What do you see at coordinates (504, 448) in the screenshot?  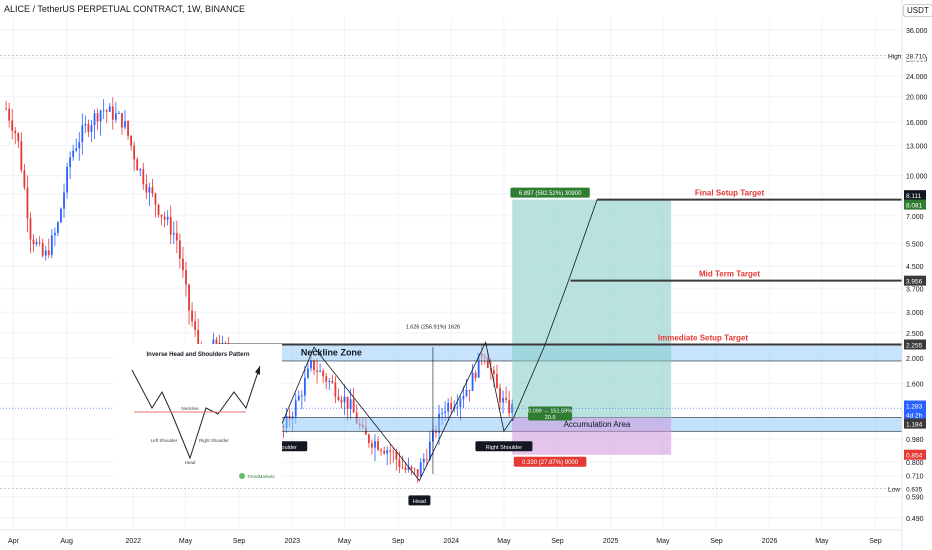 I see `right-shoulder-label: Right Shoulder` at bounding box center [504, 448].